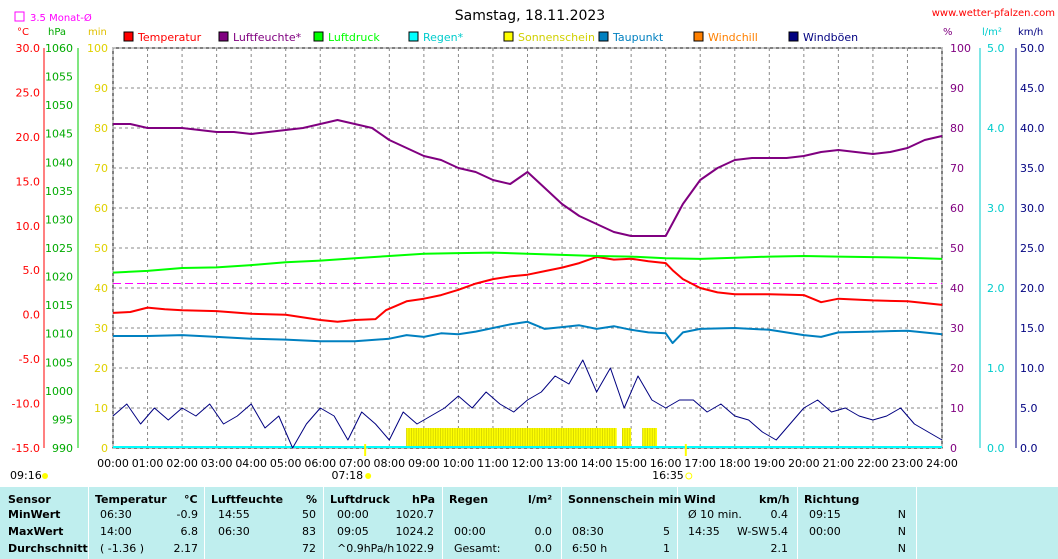 This screenshot has width=1058, height=559. What do you see at coordinates (704, 531) in the screenshot?
I see `wind-time: 14:35` at bounding box center [704, 531].